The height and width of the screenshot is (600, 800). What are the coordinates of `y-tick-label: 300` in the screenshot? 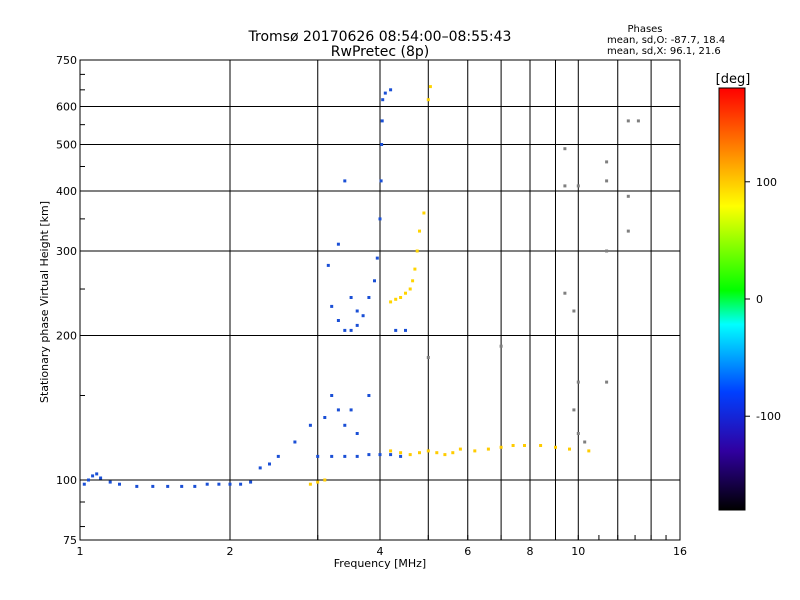 It's located at (66, 251).